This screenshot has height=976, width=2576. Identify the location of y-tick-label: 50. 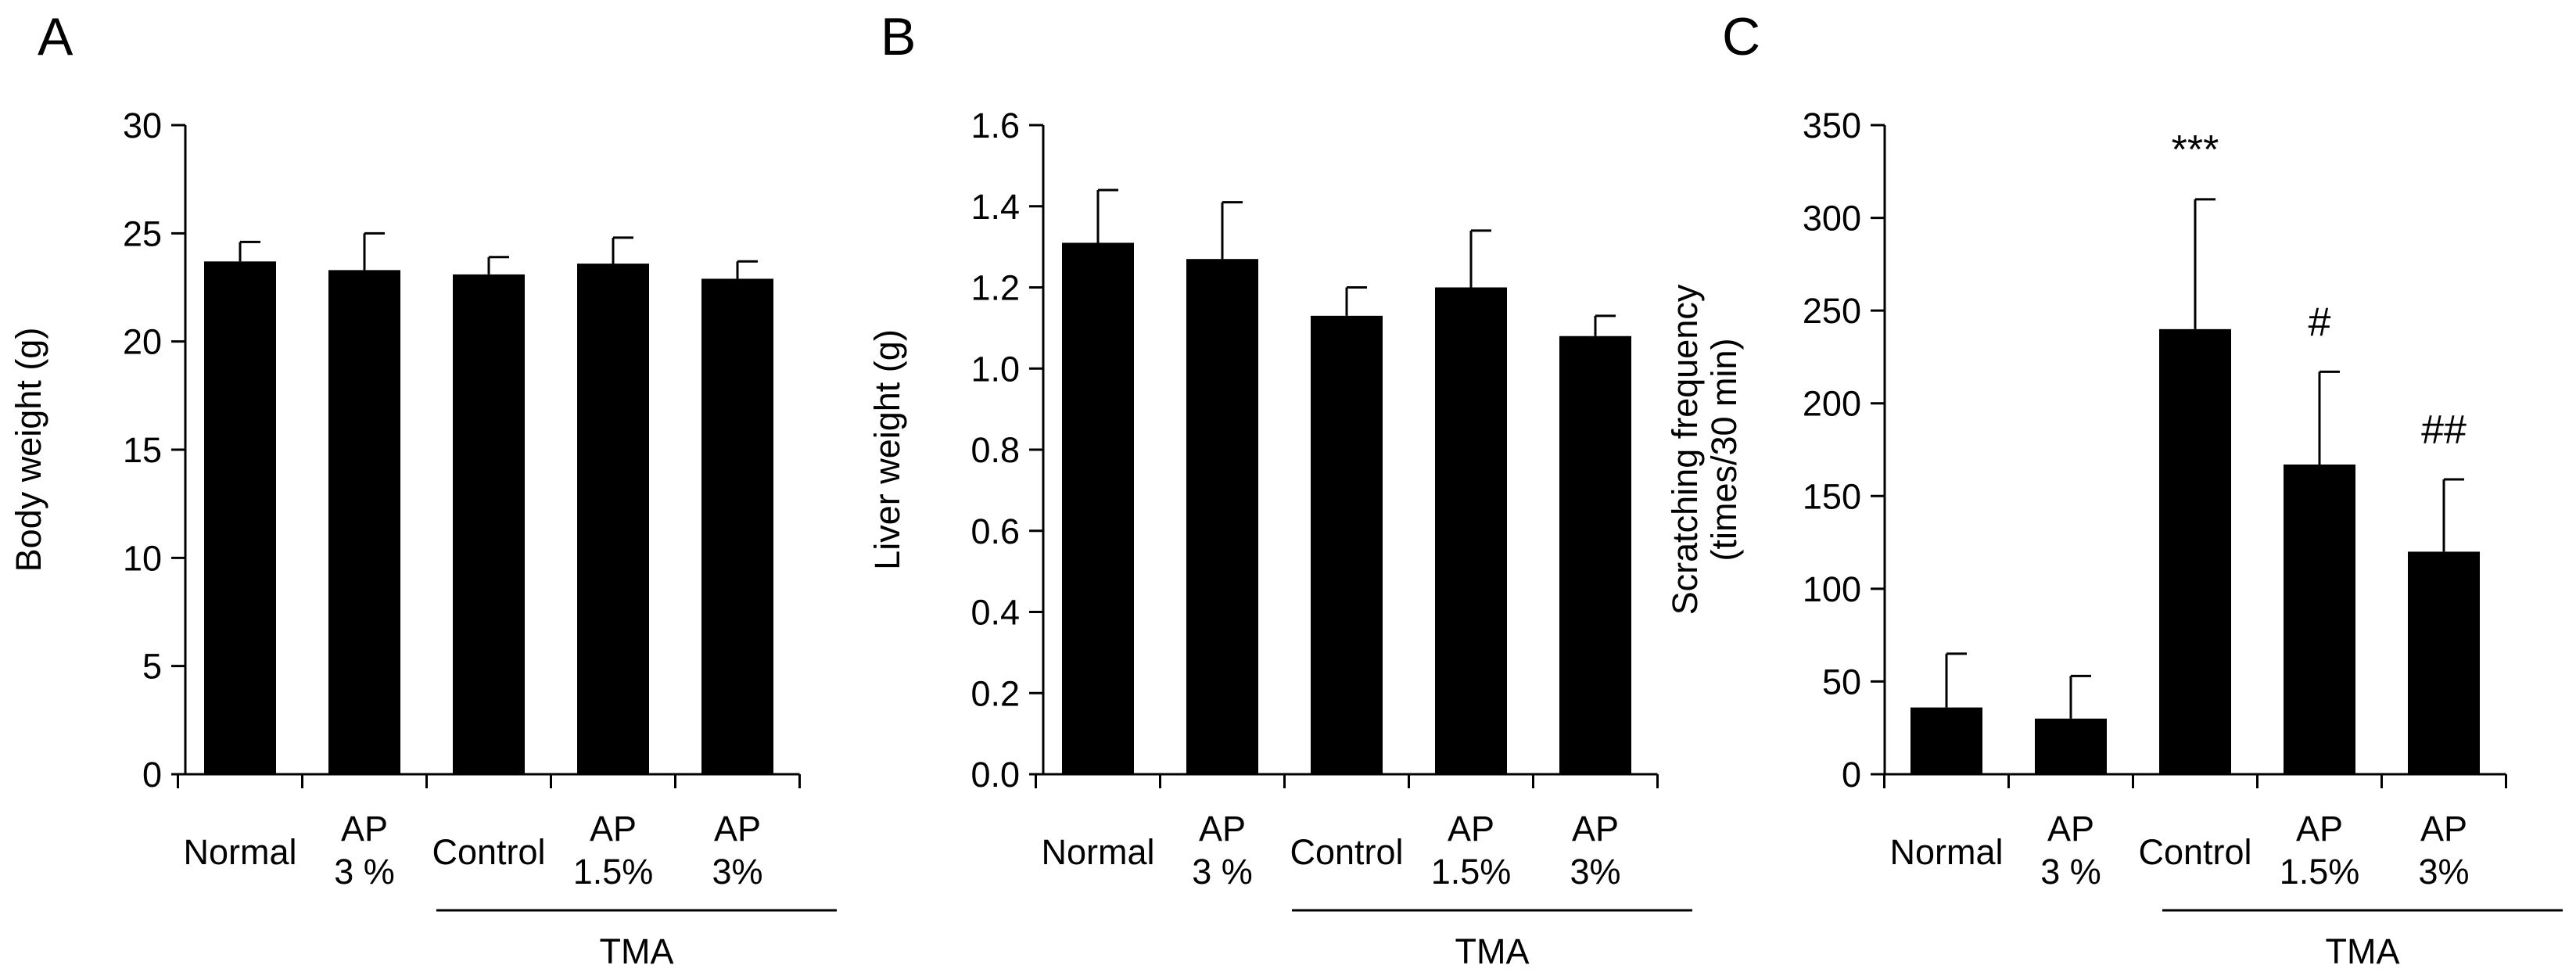
(1841, 682).